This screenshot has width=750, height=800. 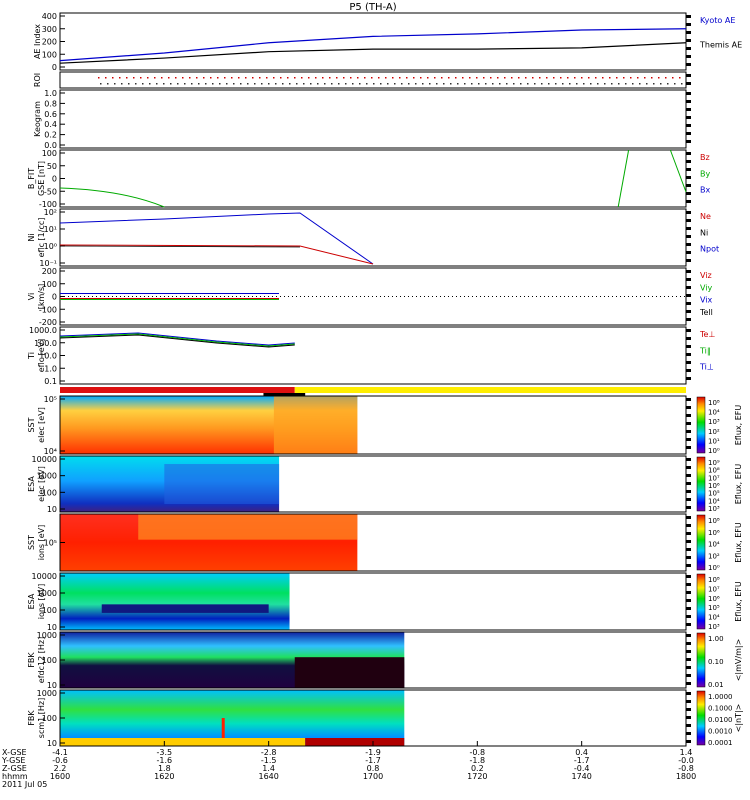 I want to click on y-axis-label: SST, so click(x=31, y=542).